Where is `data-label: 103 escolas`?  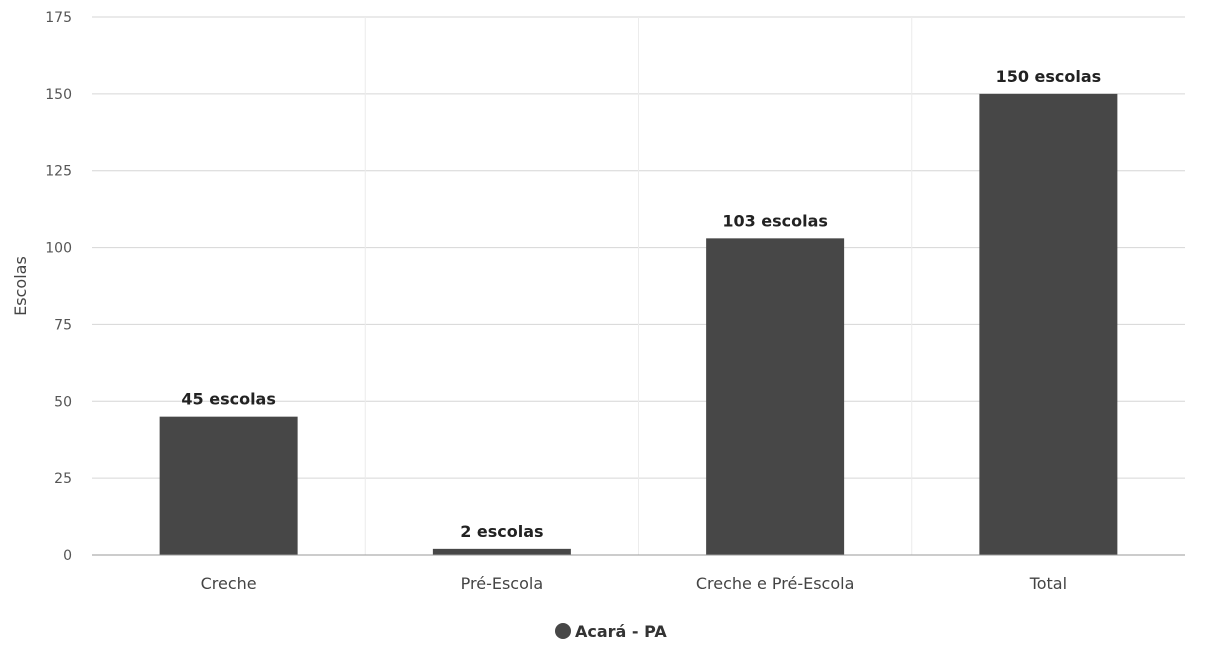
data-label: 103 escolas is located at coordinates (775, 220).